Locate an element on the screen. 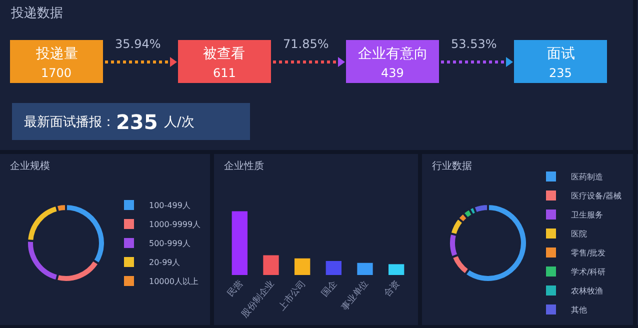  category-label: 面试 is located at coordinates (561, 54).